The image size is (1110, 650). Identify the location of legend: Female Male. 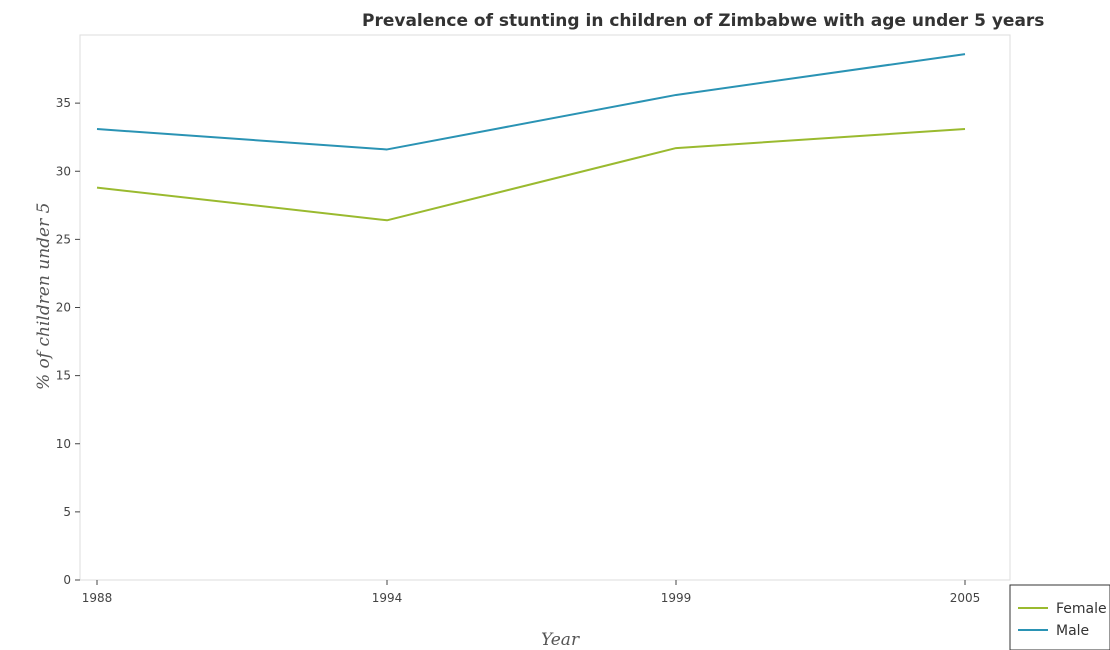
(1059, 617).